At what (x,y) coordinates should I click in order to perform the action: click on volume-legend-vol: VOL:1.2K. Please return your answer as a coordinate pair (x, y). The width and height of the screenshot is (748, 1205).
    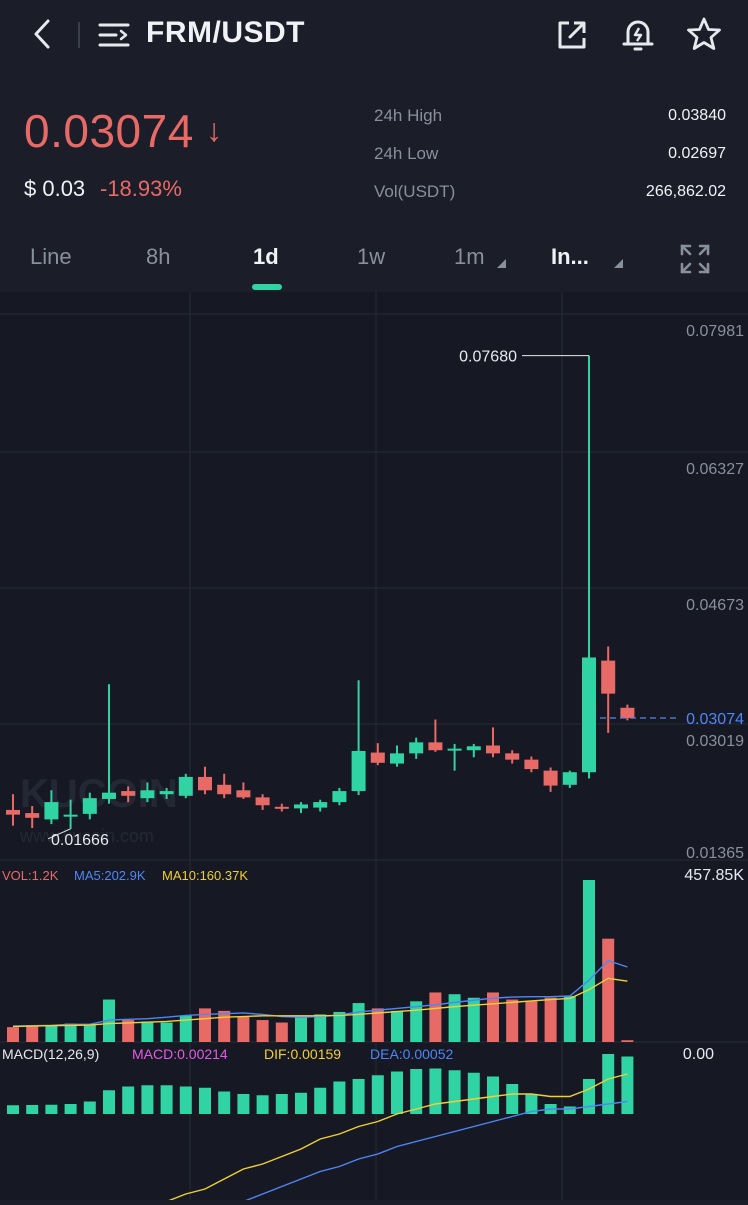
    Looking at the image, I should click on (30, 875).